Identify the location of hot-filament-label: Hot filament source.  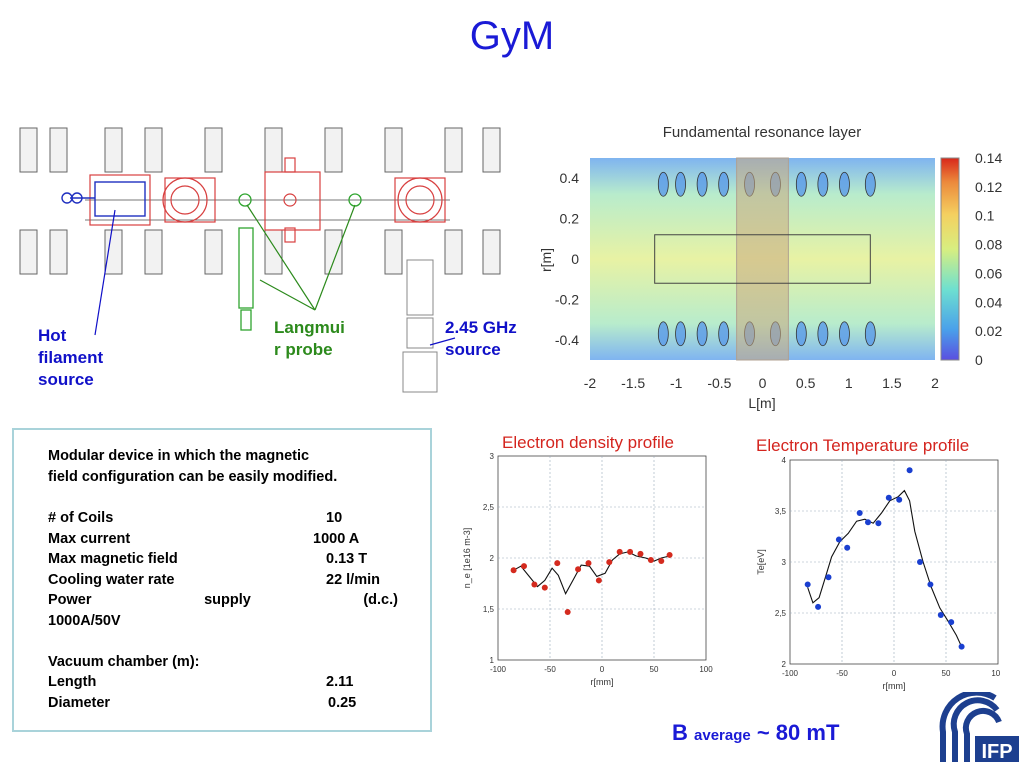
(70, 358).